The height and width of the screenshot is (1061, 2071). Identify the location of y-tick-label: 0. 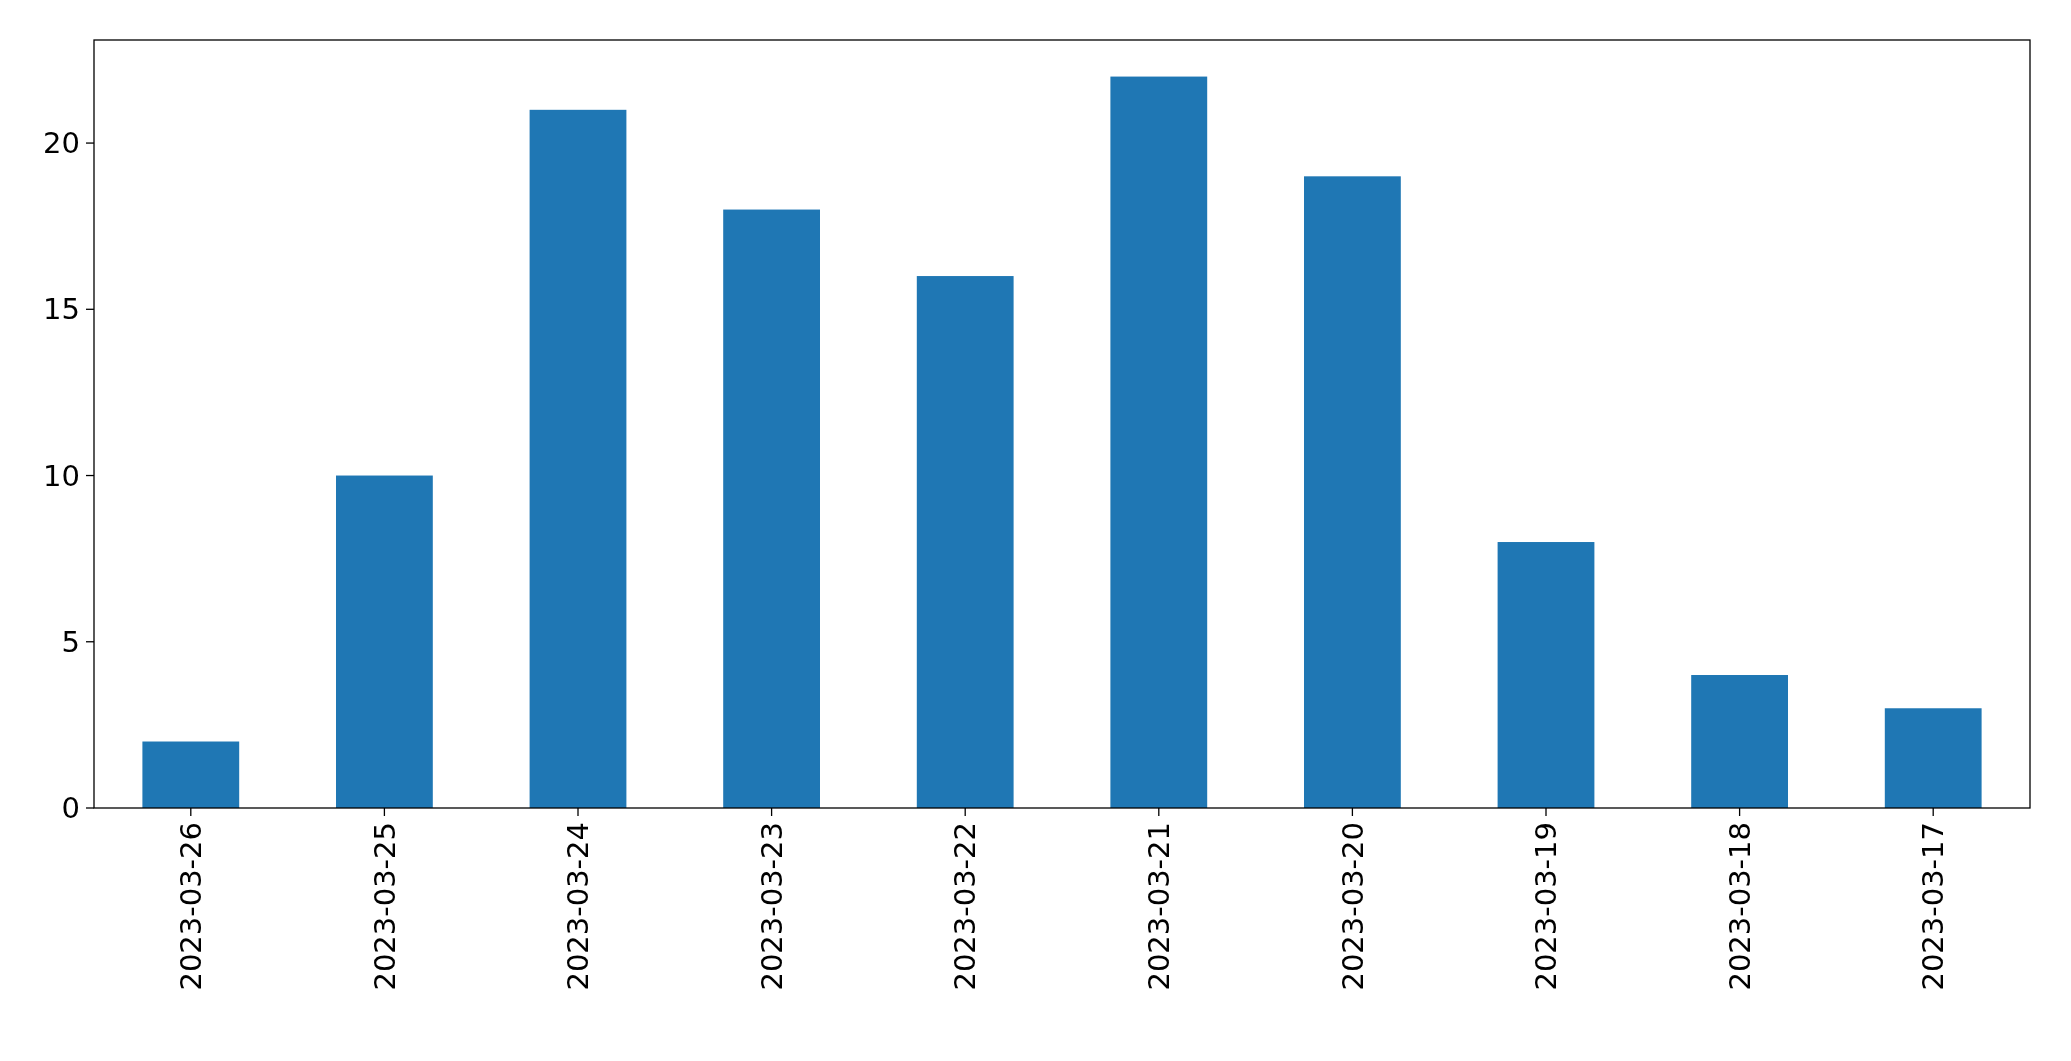
(70, 808).